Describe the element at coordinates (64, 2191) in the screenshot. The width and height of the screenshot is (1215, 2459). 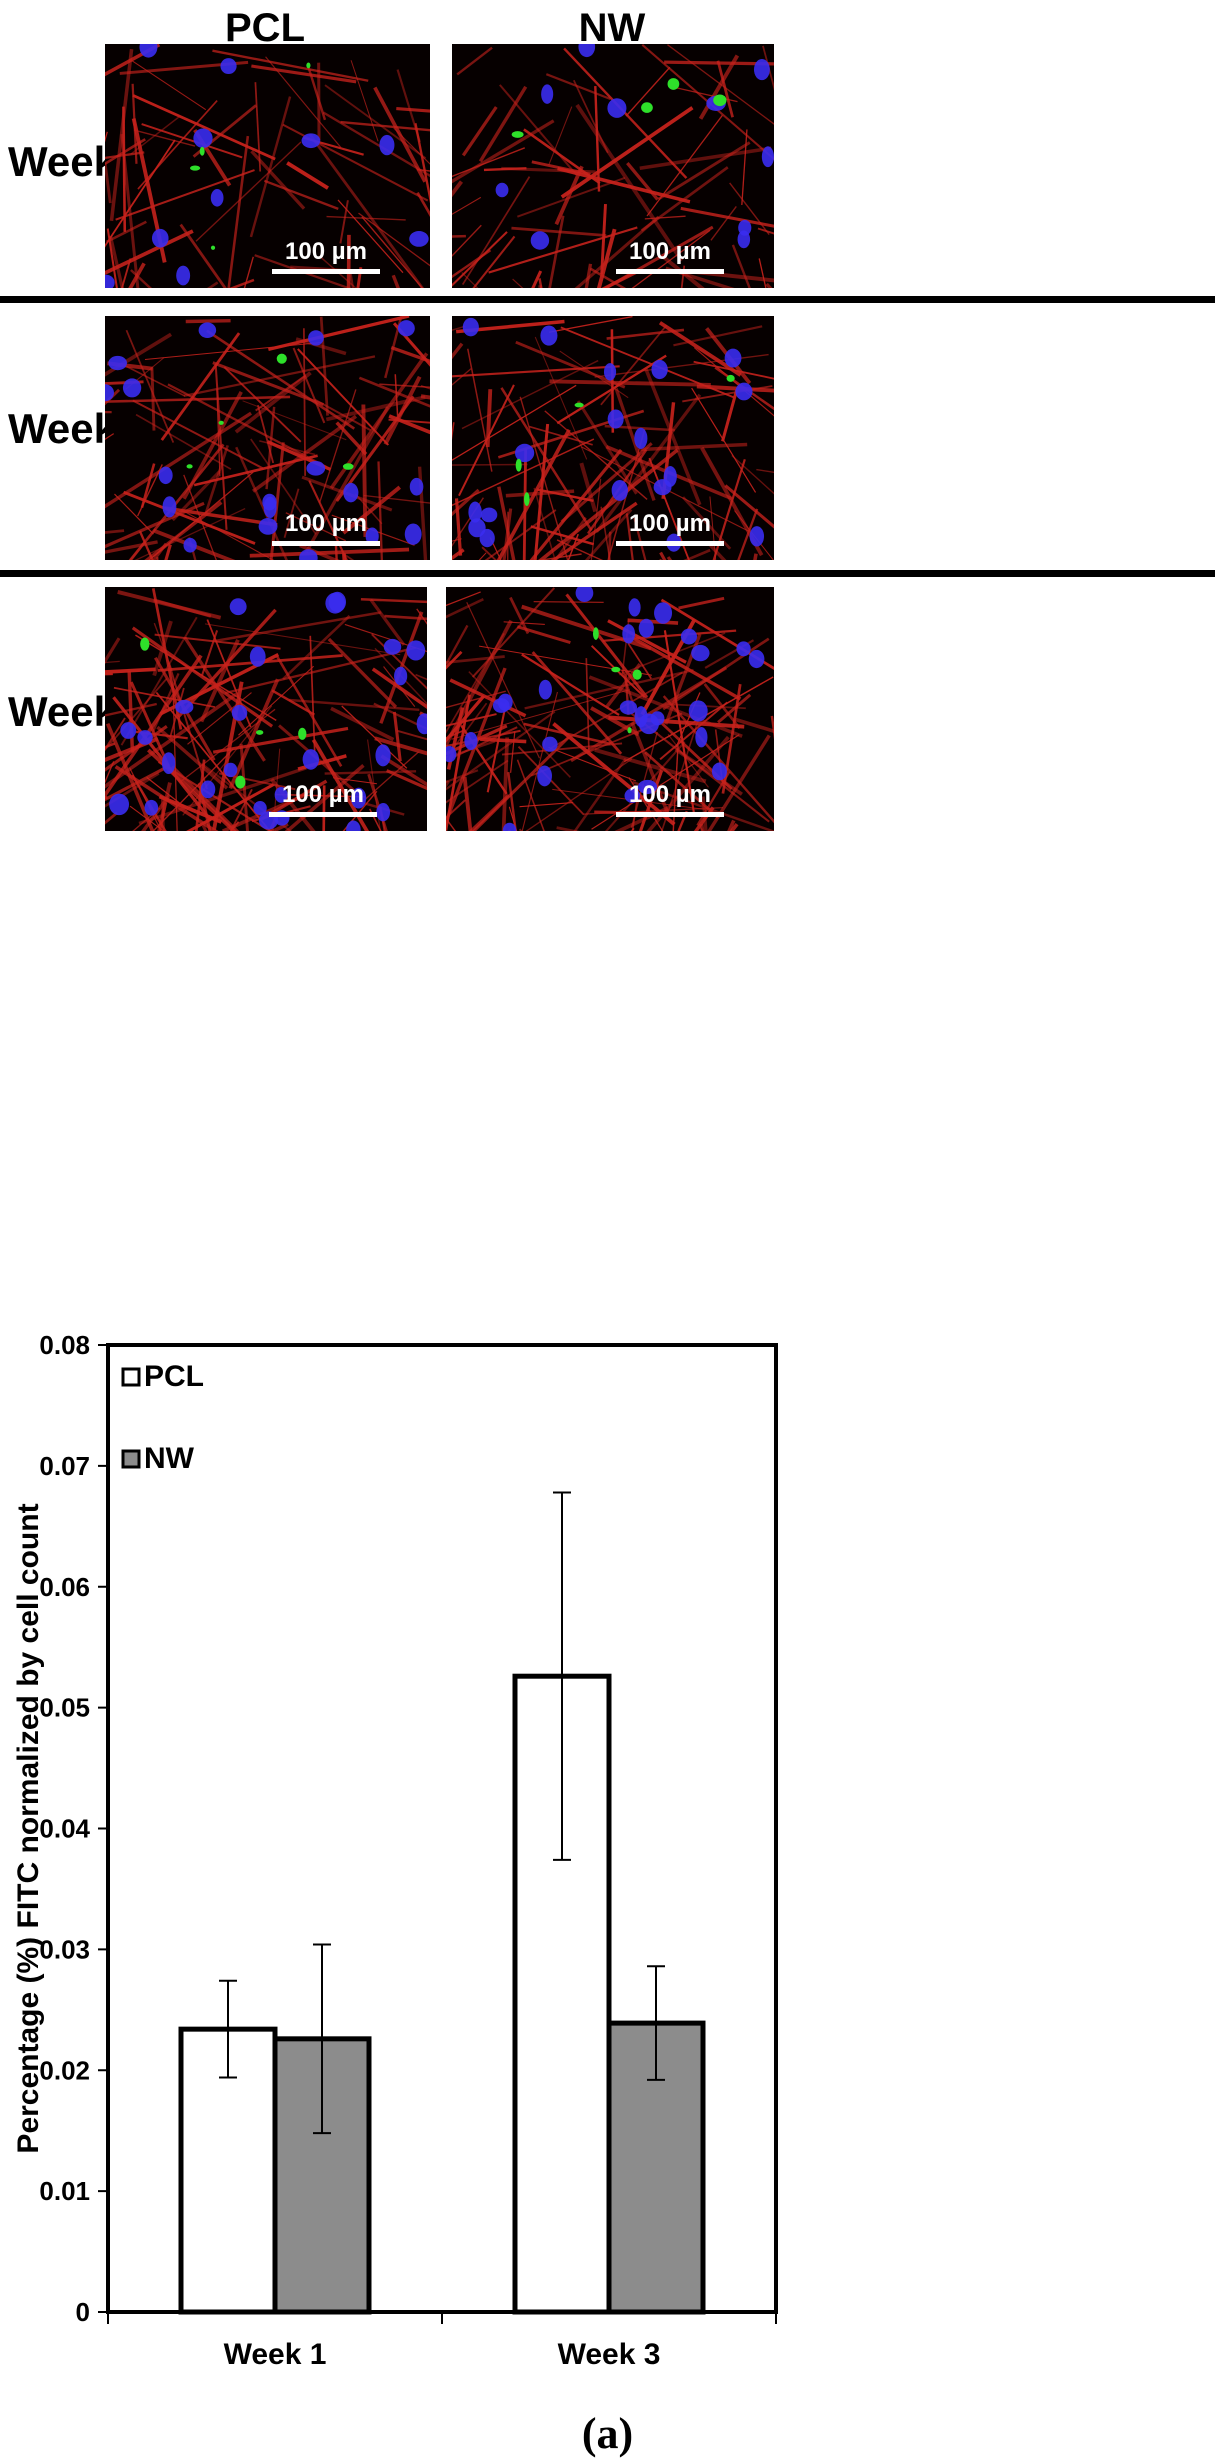
I see `y-tick-label: 0.01` at that location.